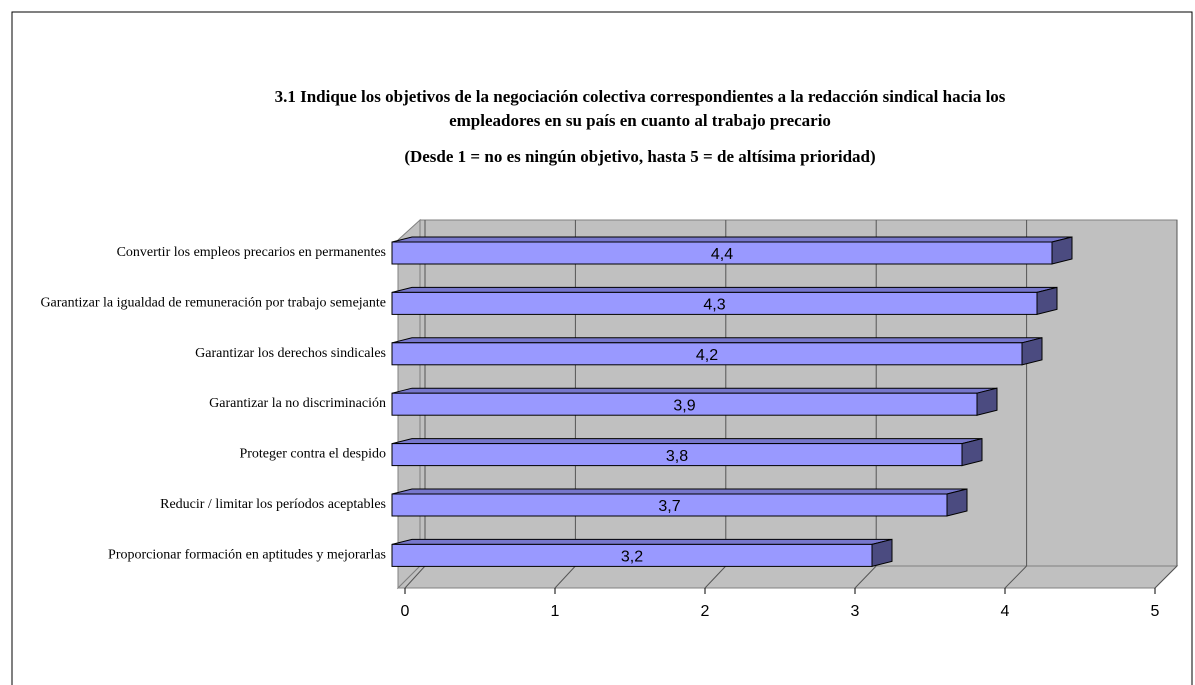  Describe the element at coordinates (787, 577) in the screenshot. I see `floor` at that location.